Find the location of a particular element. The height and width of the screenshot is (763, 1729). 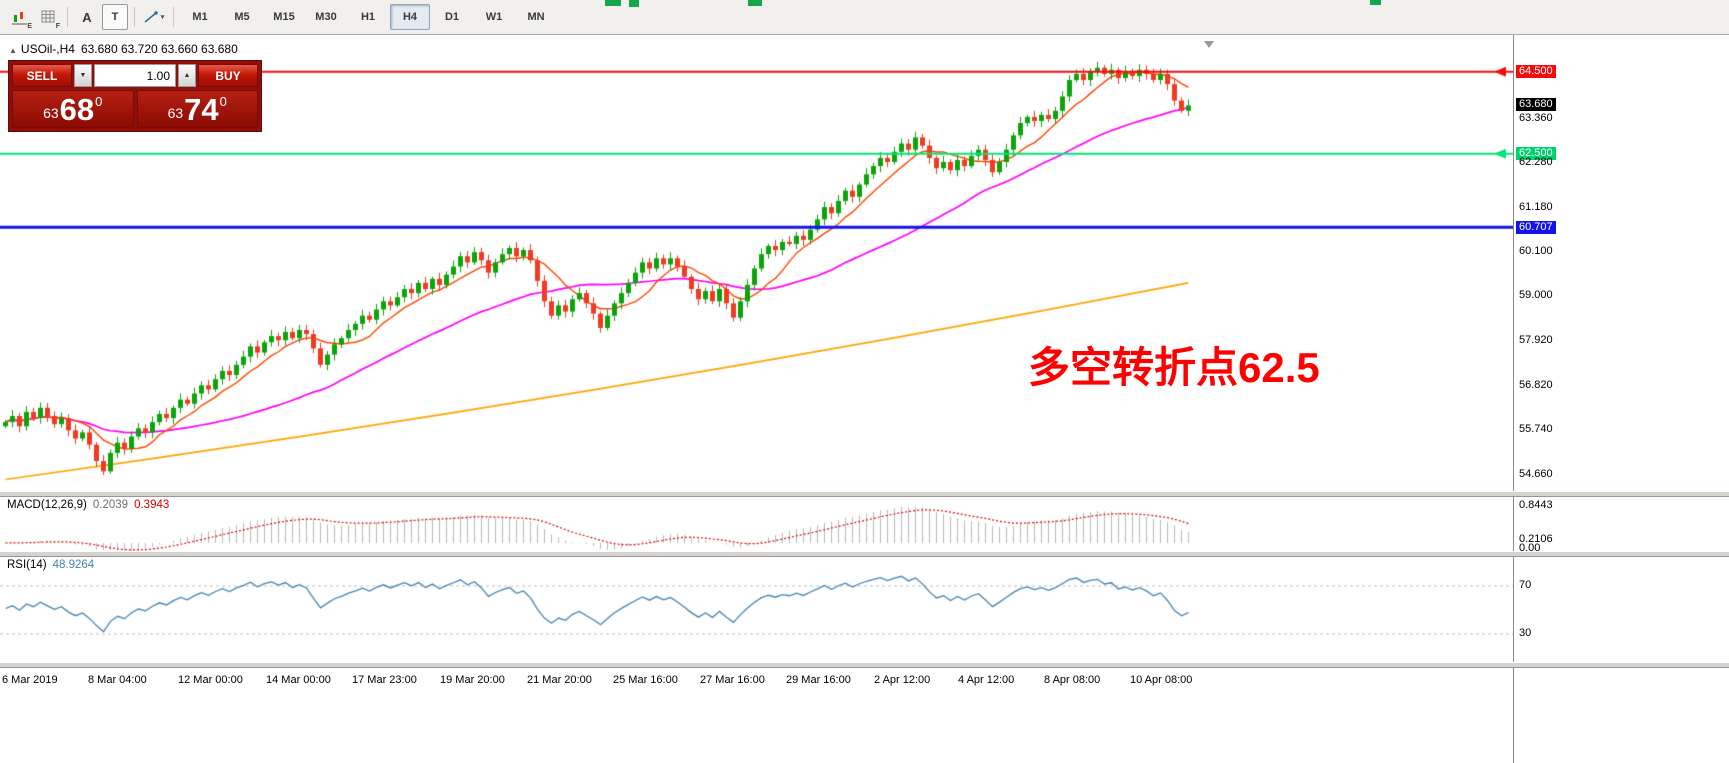

axis-label: 54.660 is located at coordinates (1536, 474).